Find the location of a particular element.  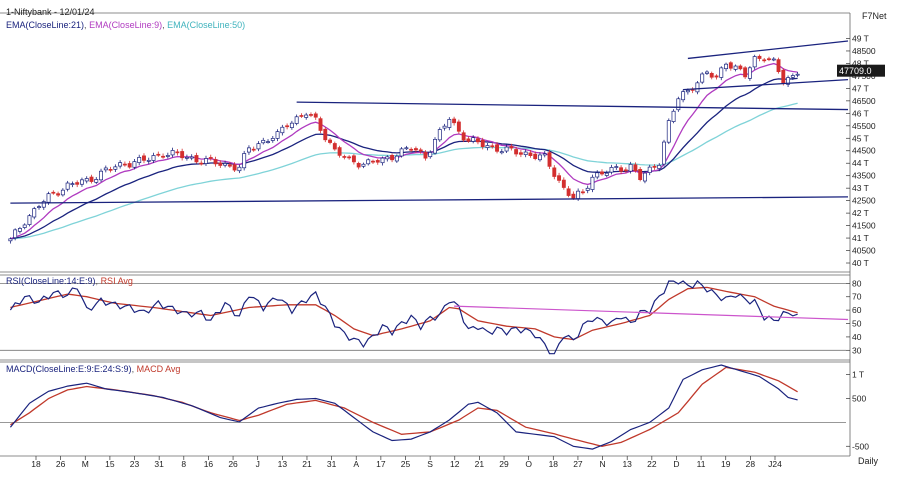

rsi-axis-tick-label: 70 is located at coordinates (857, 297).